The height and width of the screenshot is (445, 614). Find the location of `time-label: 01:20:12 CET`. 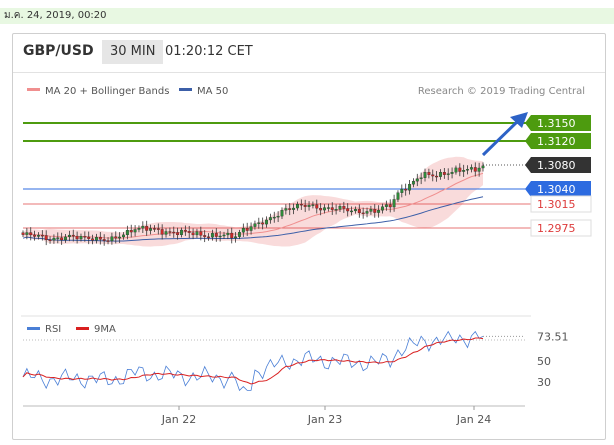

time-label: 01:20:12 CET is located at coordinates (209, 51).